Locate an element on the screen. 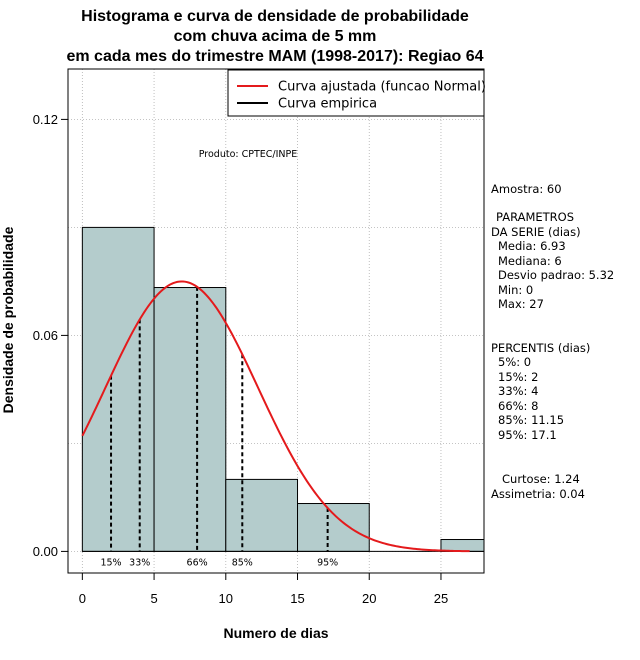 The image size is (640, 660). legend-empirical-label: Curva empirica is located at coordinates (327, 104).